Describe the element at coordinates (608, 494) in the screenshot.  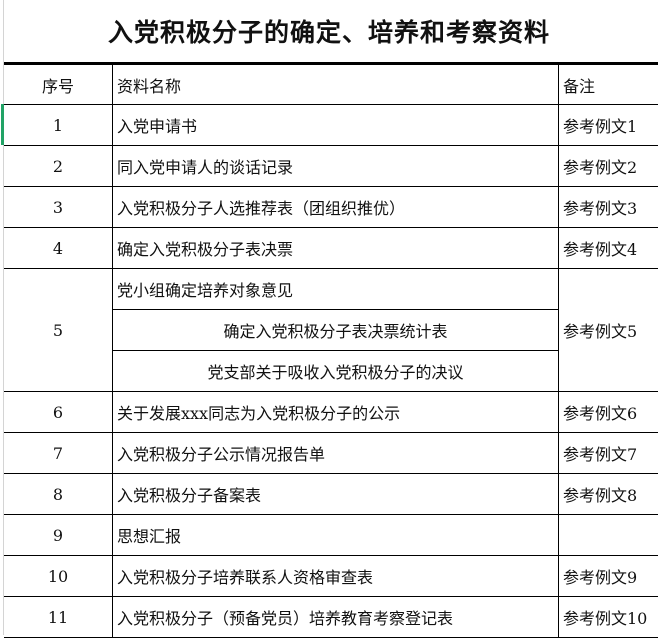
I see `cell-note: 参考例文8` at that location.